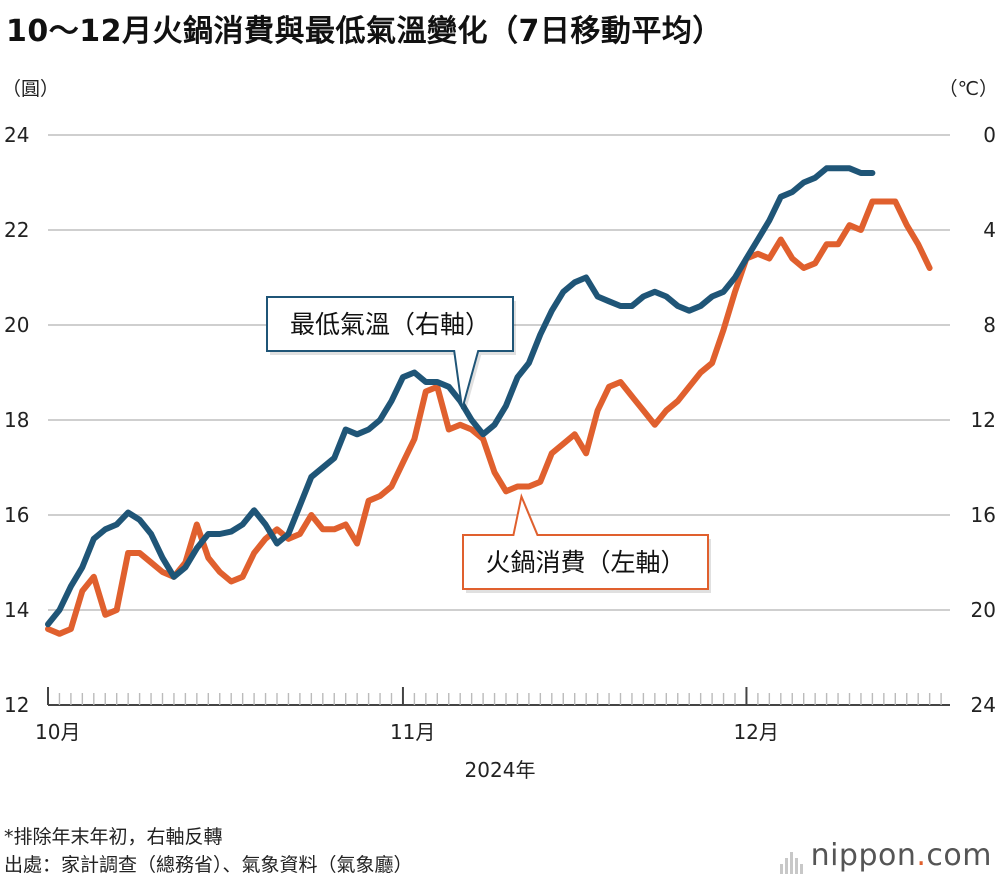  I want to click on left-tick-label: 18, so click(16, 420).